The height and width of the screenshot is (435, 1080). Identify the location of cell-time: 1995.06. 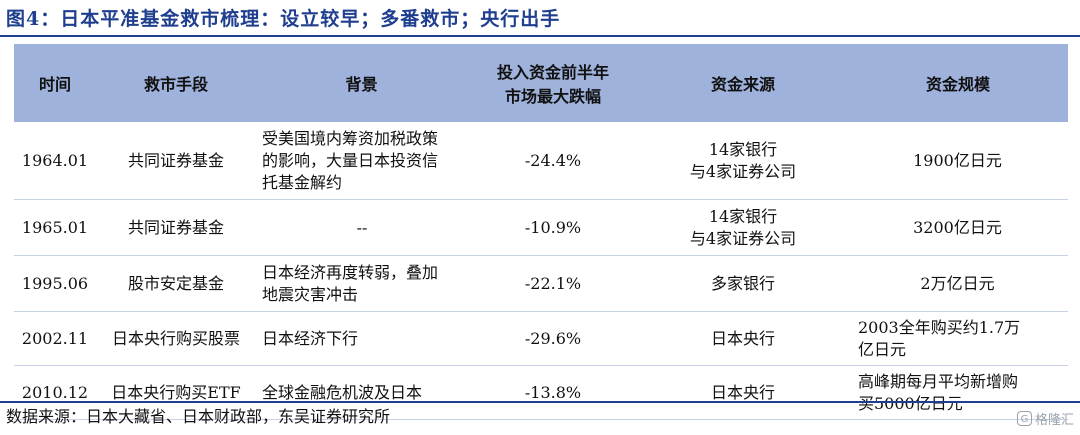
(55, 283).